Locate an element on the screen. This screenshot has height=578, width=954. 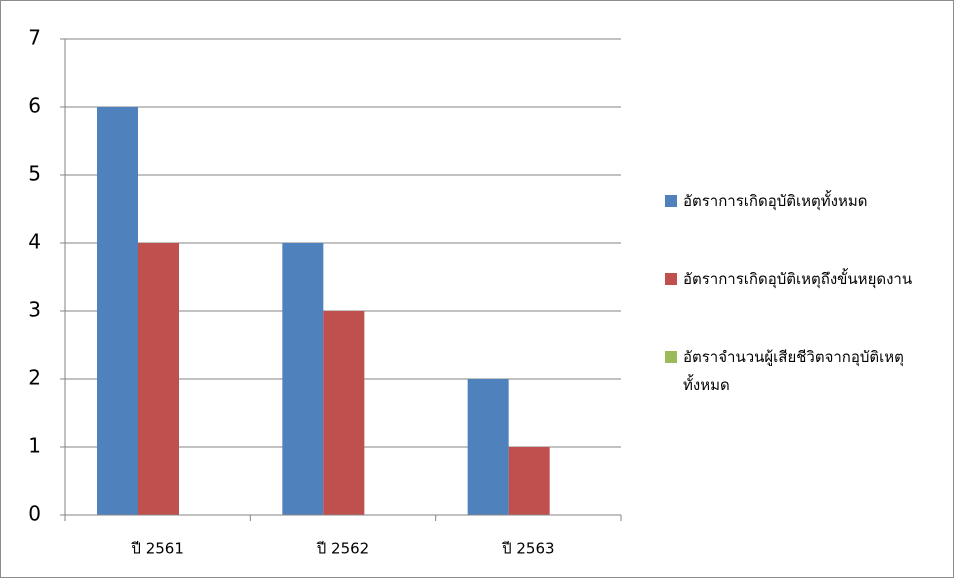
legend-item: อัตราการเกิดอุบัติเหตุถึงขั้นหยุดงาน is located at coordinates (805, 279).